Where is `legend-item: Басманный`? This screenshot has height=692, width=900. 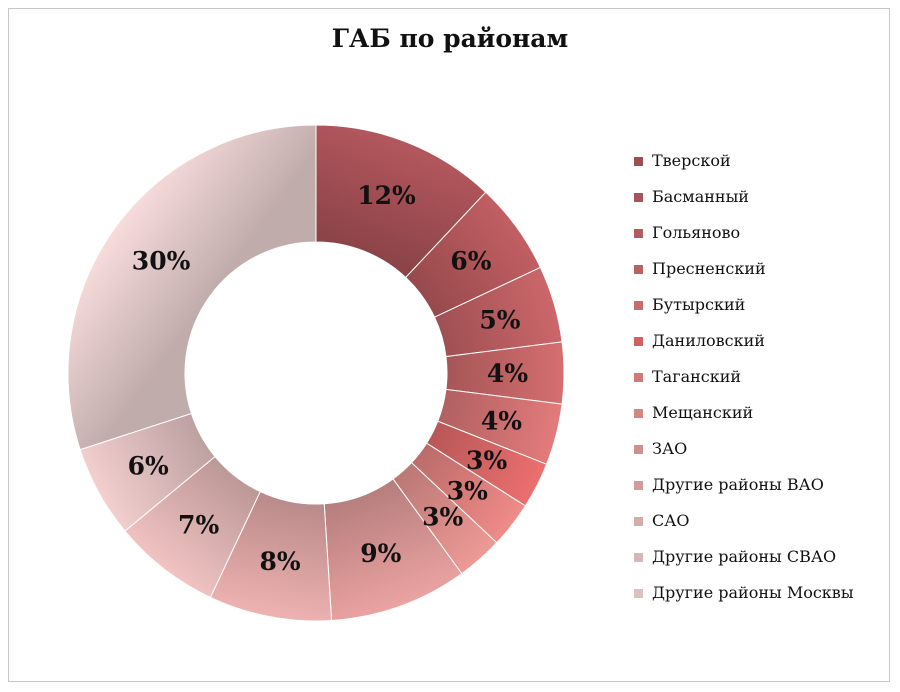 legend-item: Басманный is located at coordinates (764, 197).